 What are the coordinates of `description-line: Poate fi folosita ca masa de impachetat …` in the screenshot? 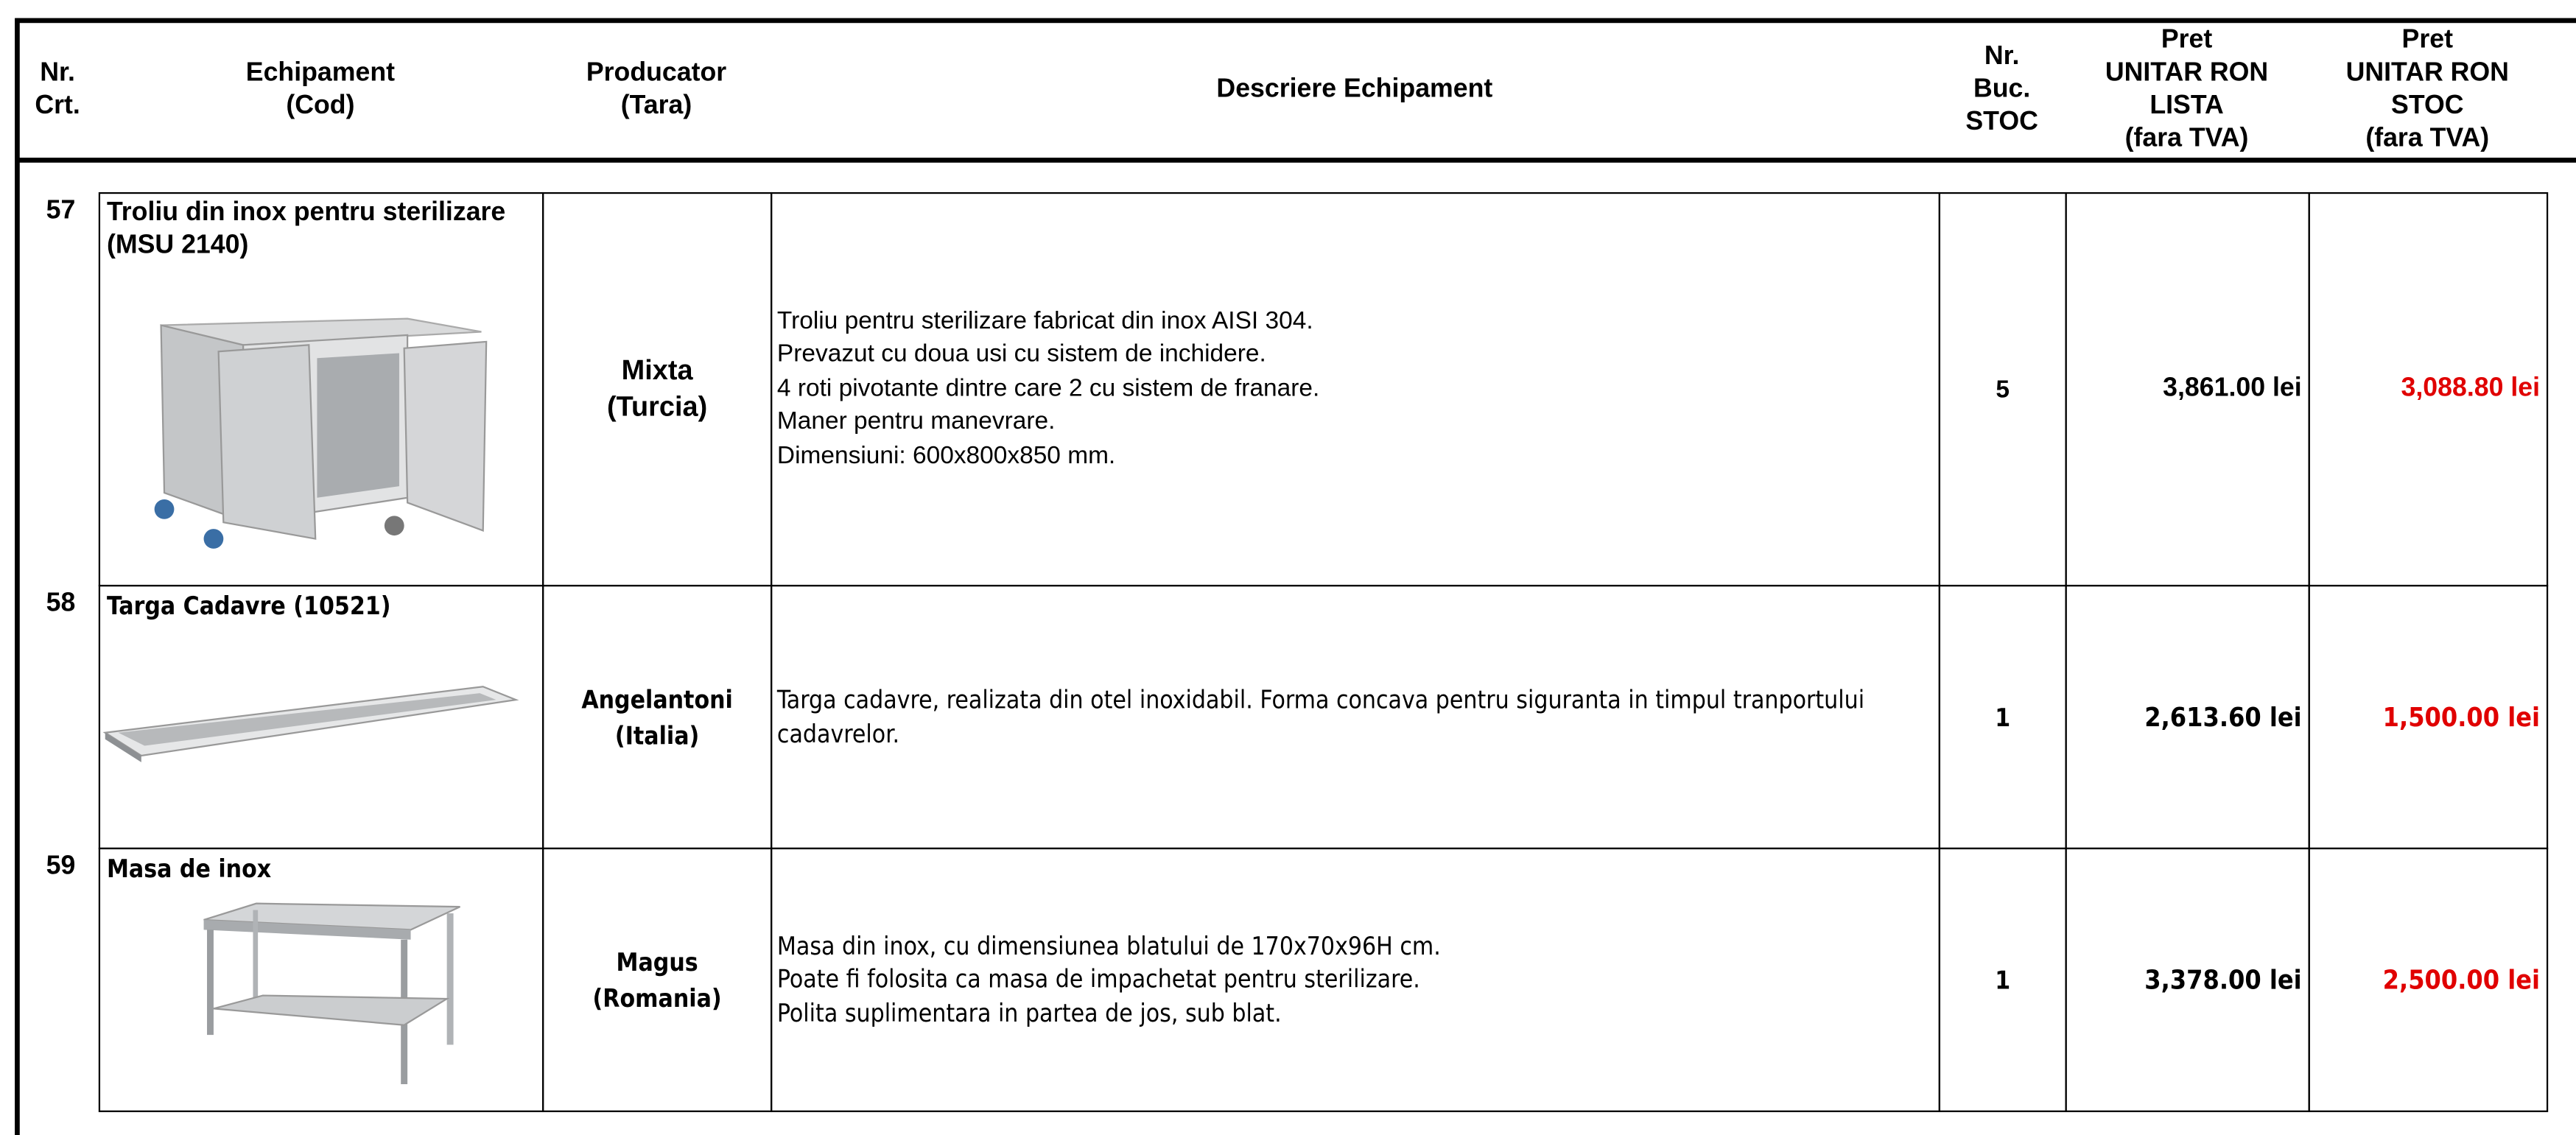 It's located at (1098, 979).